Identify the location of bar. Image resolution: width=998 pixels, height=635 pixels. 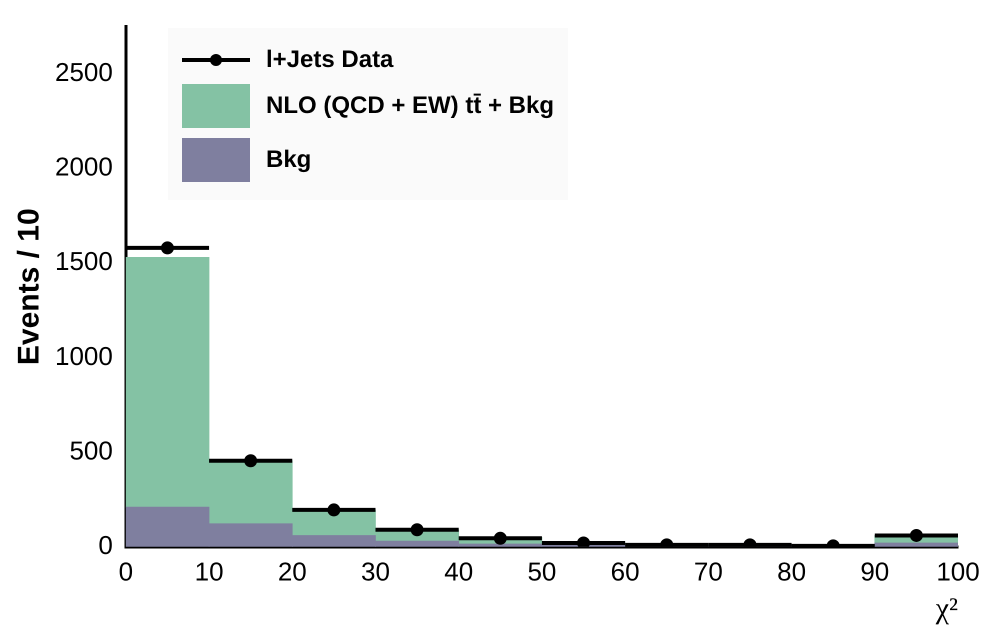
(916, 544).